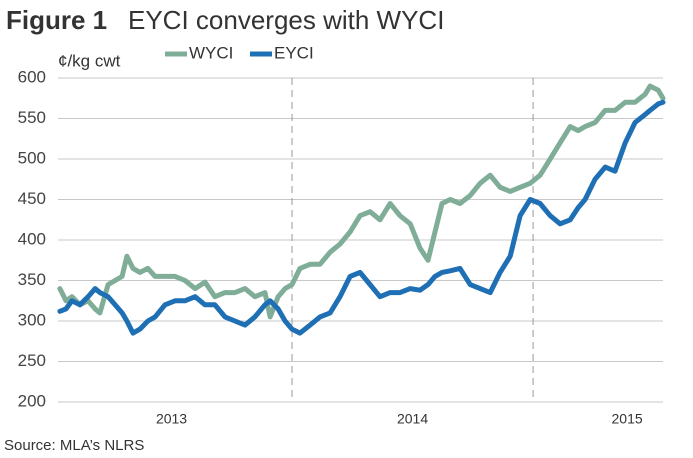  What do you see at coordinates (211, 52) in the screenshot?
I see `legend-label: WYCI` at bounding box center [211, 52].